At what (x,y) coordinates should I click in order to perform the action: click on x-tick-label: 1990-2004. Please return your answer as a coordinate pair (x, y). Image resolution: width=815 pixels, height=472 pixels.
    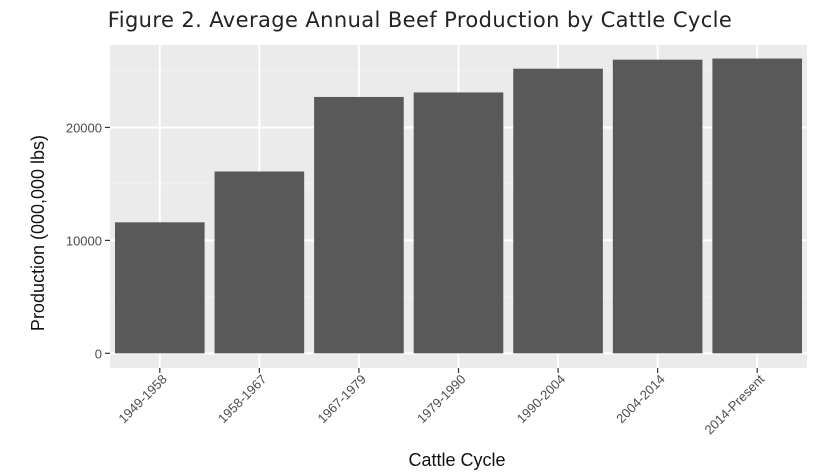
    Looking at the image, I should click on (541, 399).